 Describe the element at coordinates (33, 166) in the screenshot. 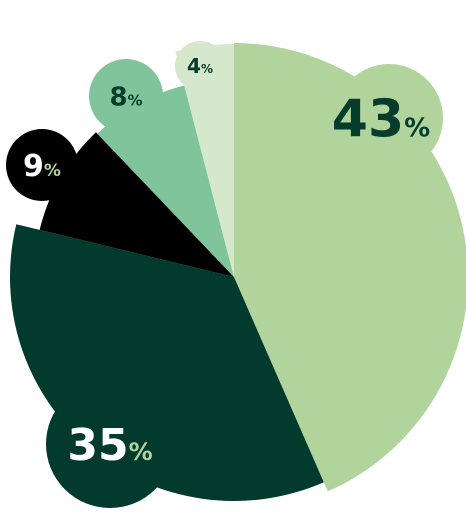

I see `slice-label-number: 9` at that location.